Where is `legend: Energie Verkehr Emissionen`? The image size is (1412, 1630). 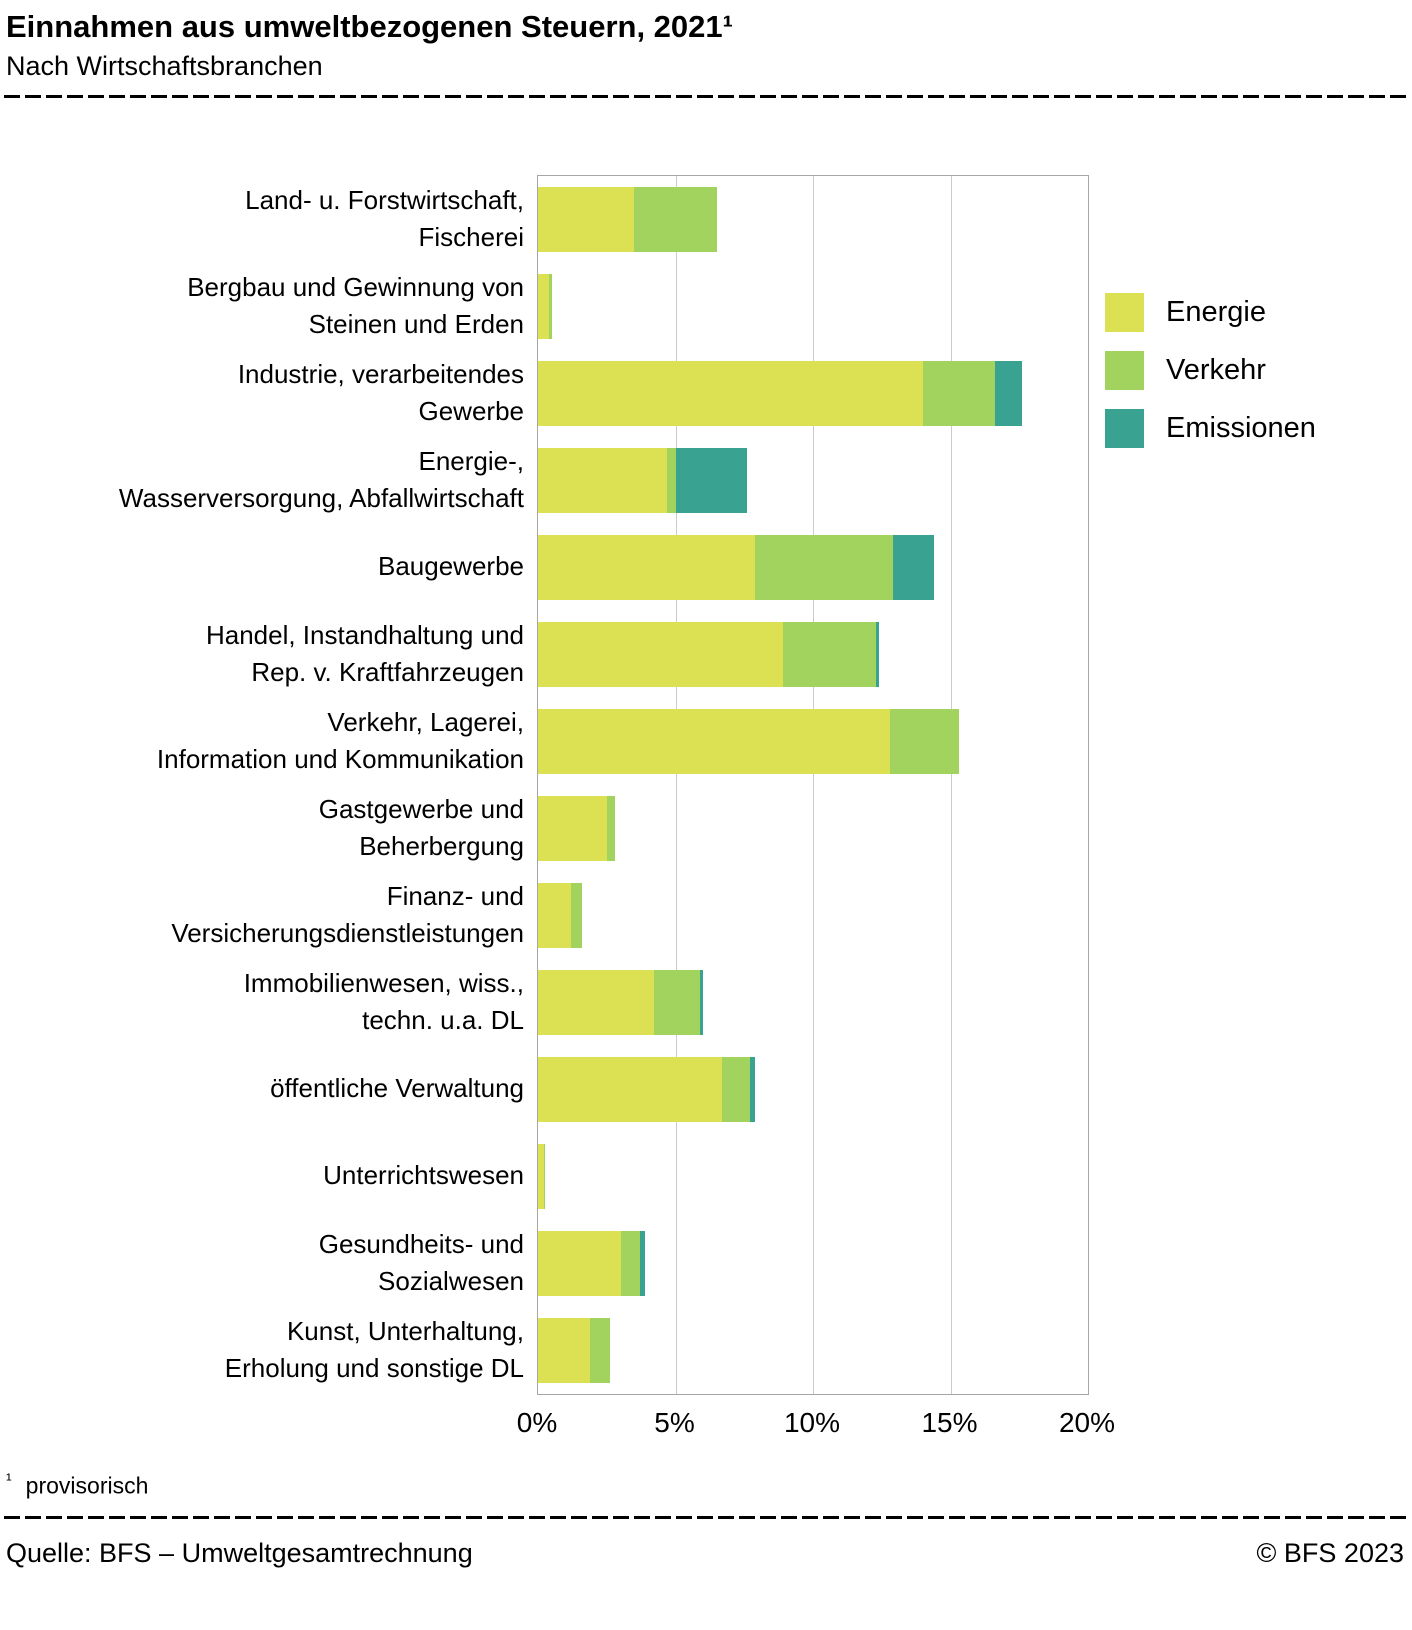
legend: Energie Verkehr Emissionen is located at coordinates (1210, 380).